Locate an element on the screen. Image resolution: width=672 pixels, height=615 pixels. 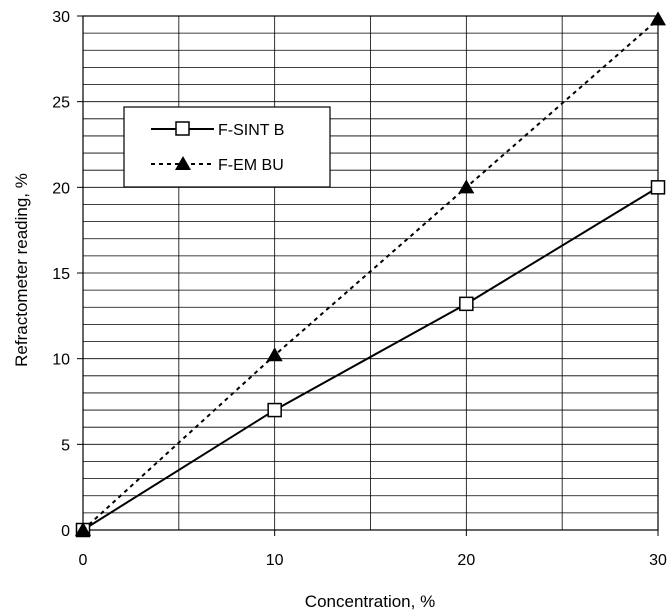
x-axis-ticks: 0 10 20 30 is located at coordinates (373, 549).